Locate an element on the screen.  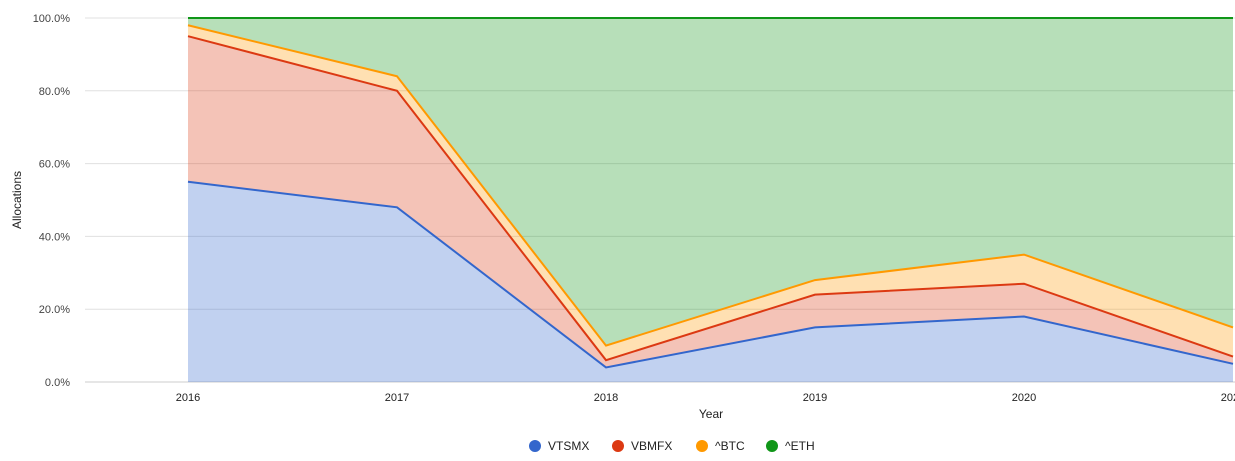
x-tick-label: 2016 is located at coordinates (188, 398).